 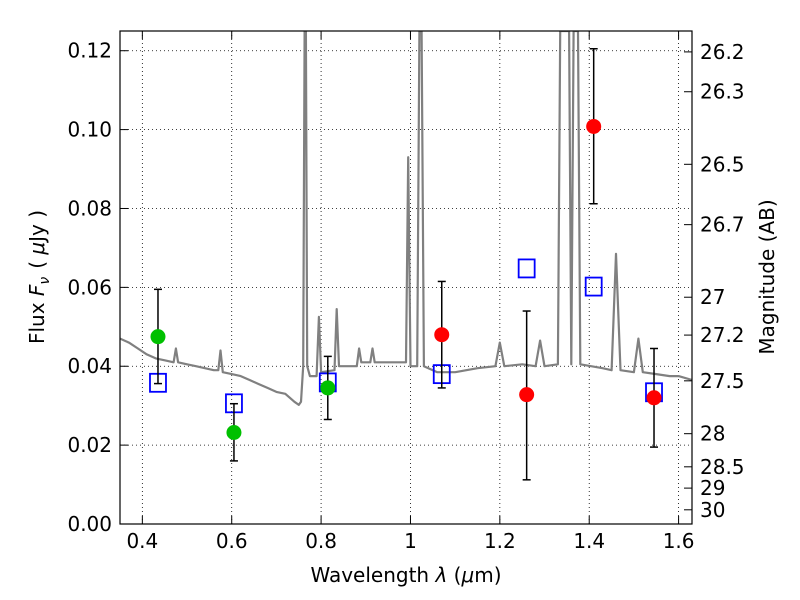 What do you see at coordinates (722, 164) in the screenshot?
I see `y2-tick-label: 26.5` at bounding box center [722, 164].